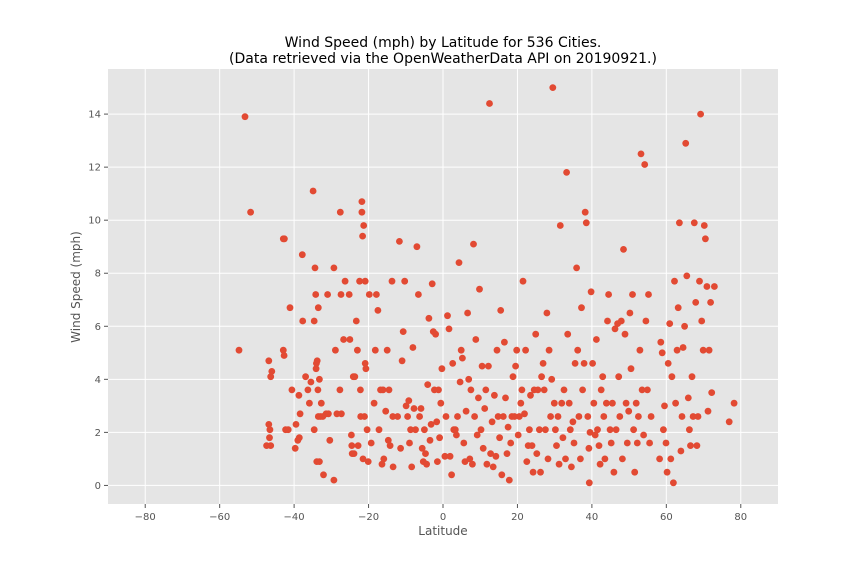 This screenshot has width=864, height=576. What do you see at coordinates (94, 115) in the screenshot?
I see `y-tick-label: 14` at bounding box center [94, 115].